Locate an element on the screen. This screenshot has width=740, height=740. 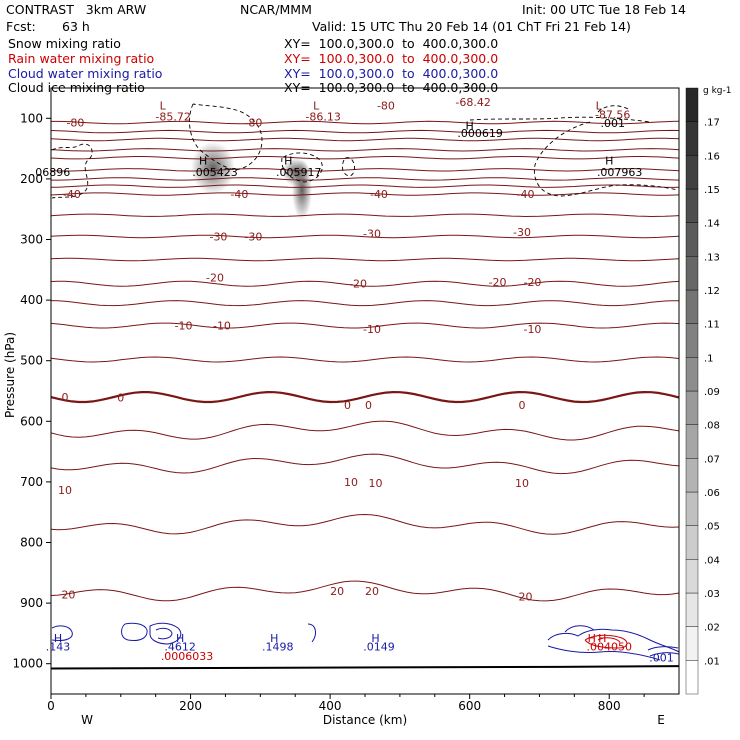
forecast-hours: 63 h is located at coordinates (76, 26).